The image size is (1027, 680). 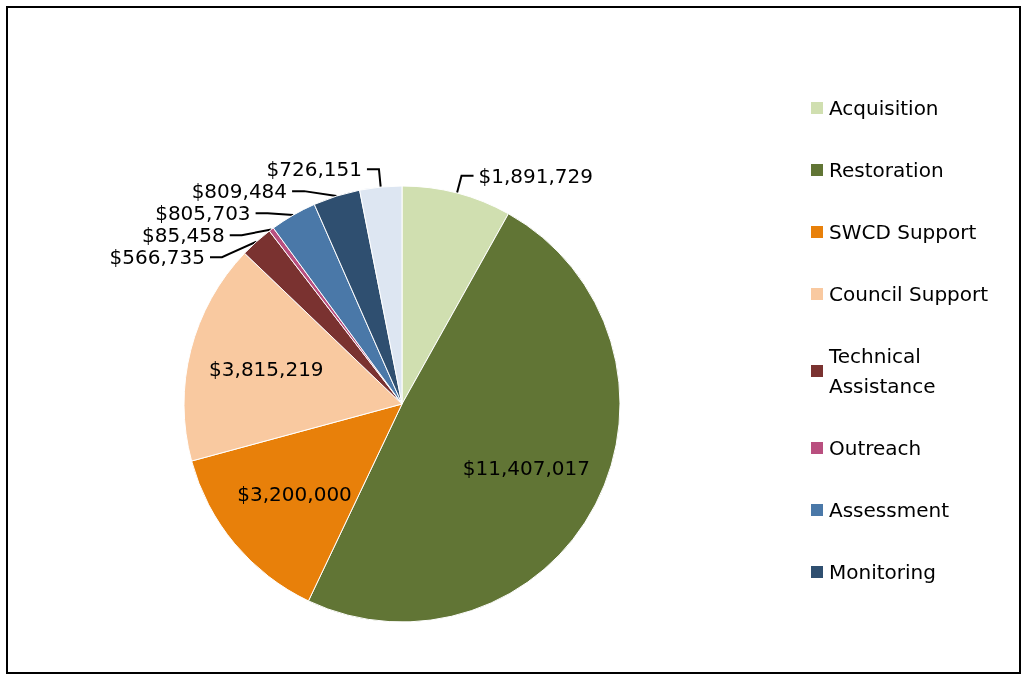 What do you see at coordinates (903, 232) in the screenshot?
I see `legend-label: SWCD Support` at bounding box center [903, 232].